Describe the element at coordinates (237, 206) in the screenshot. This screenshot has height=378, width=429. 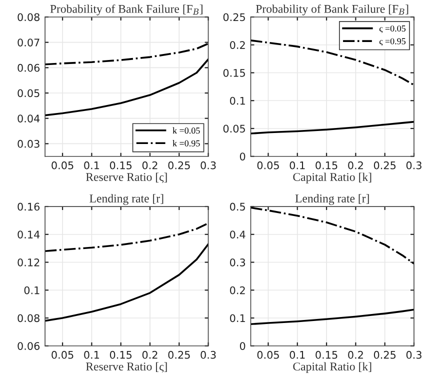
I see `y-tick-label: 0.5` at that location.